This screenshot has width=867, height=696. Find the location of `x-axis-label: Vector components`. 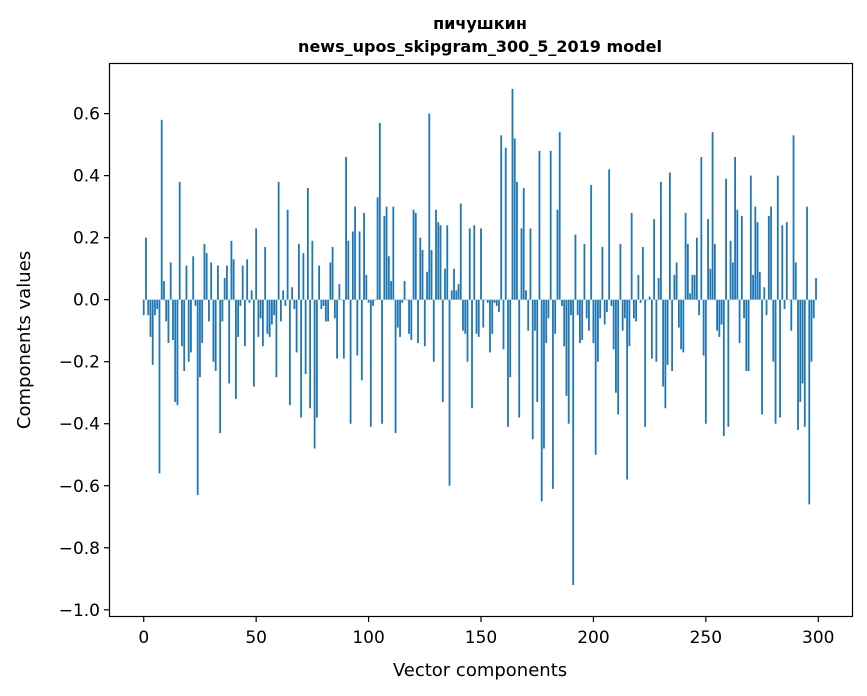

x-axis-label: Vector components is located at coordinates (480, 670).